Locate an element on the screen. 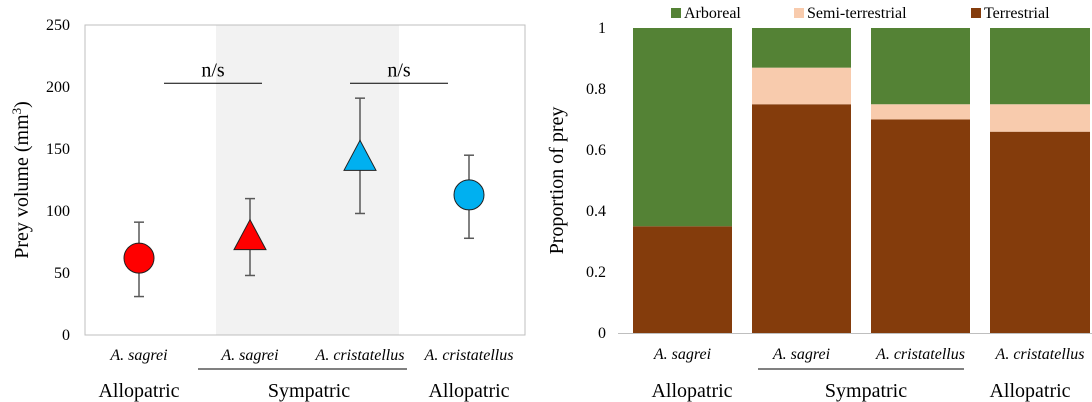  y-tick-label: 200 is located at coordinates (58, 87).